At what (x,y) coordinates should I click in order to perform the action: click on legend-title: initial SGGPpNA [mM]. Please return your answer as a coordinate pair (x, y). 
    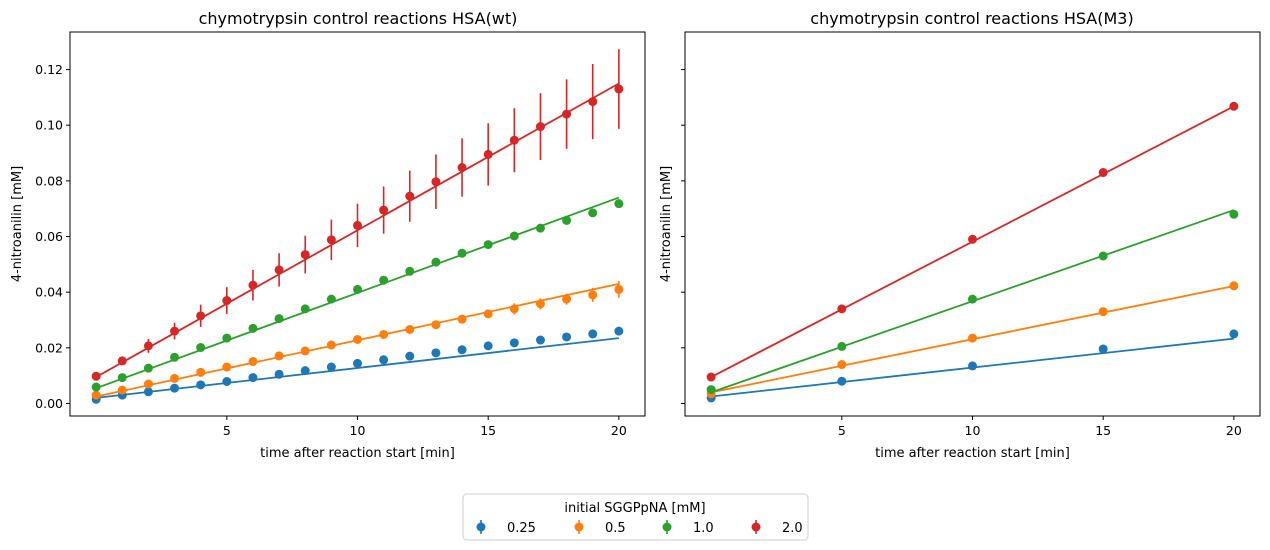
    Looking at the image, I should click on (634, 508).